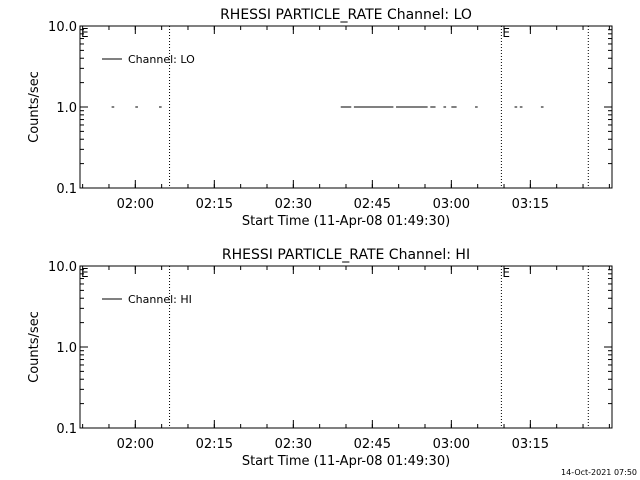 Image resolution: width=640 pixels, height=480 pixels. I want to click on legend-label: Channel: LO, so click(161, 59).